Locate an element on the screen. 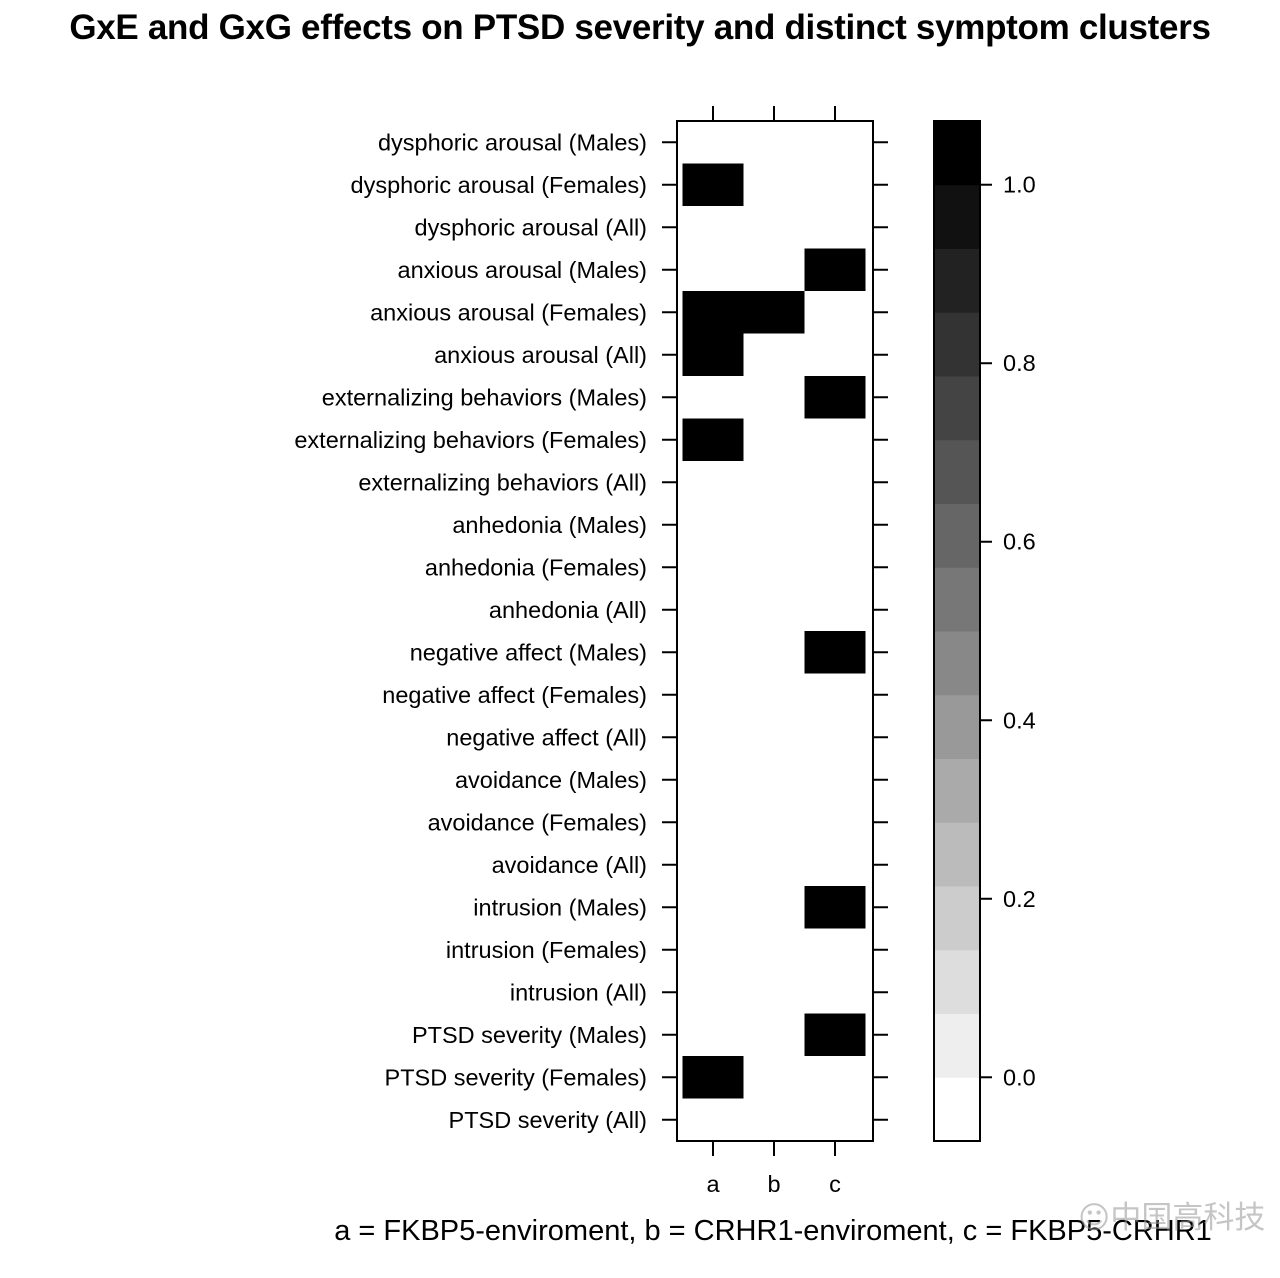 The image size is (1280, 1278). watermark: ☺中国高科技 is located at coordinates (1172, 1218).